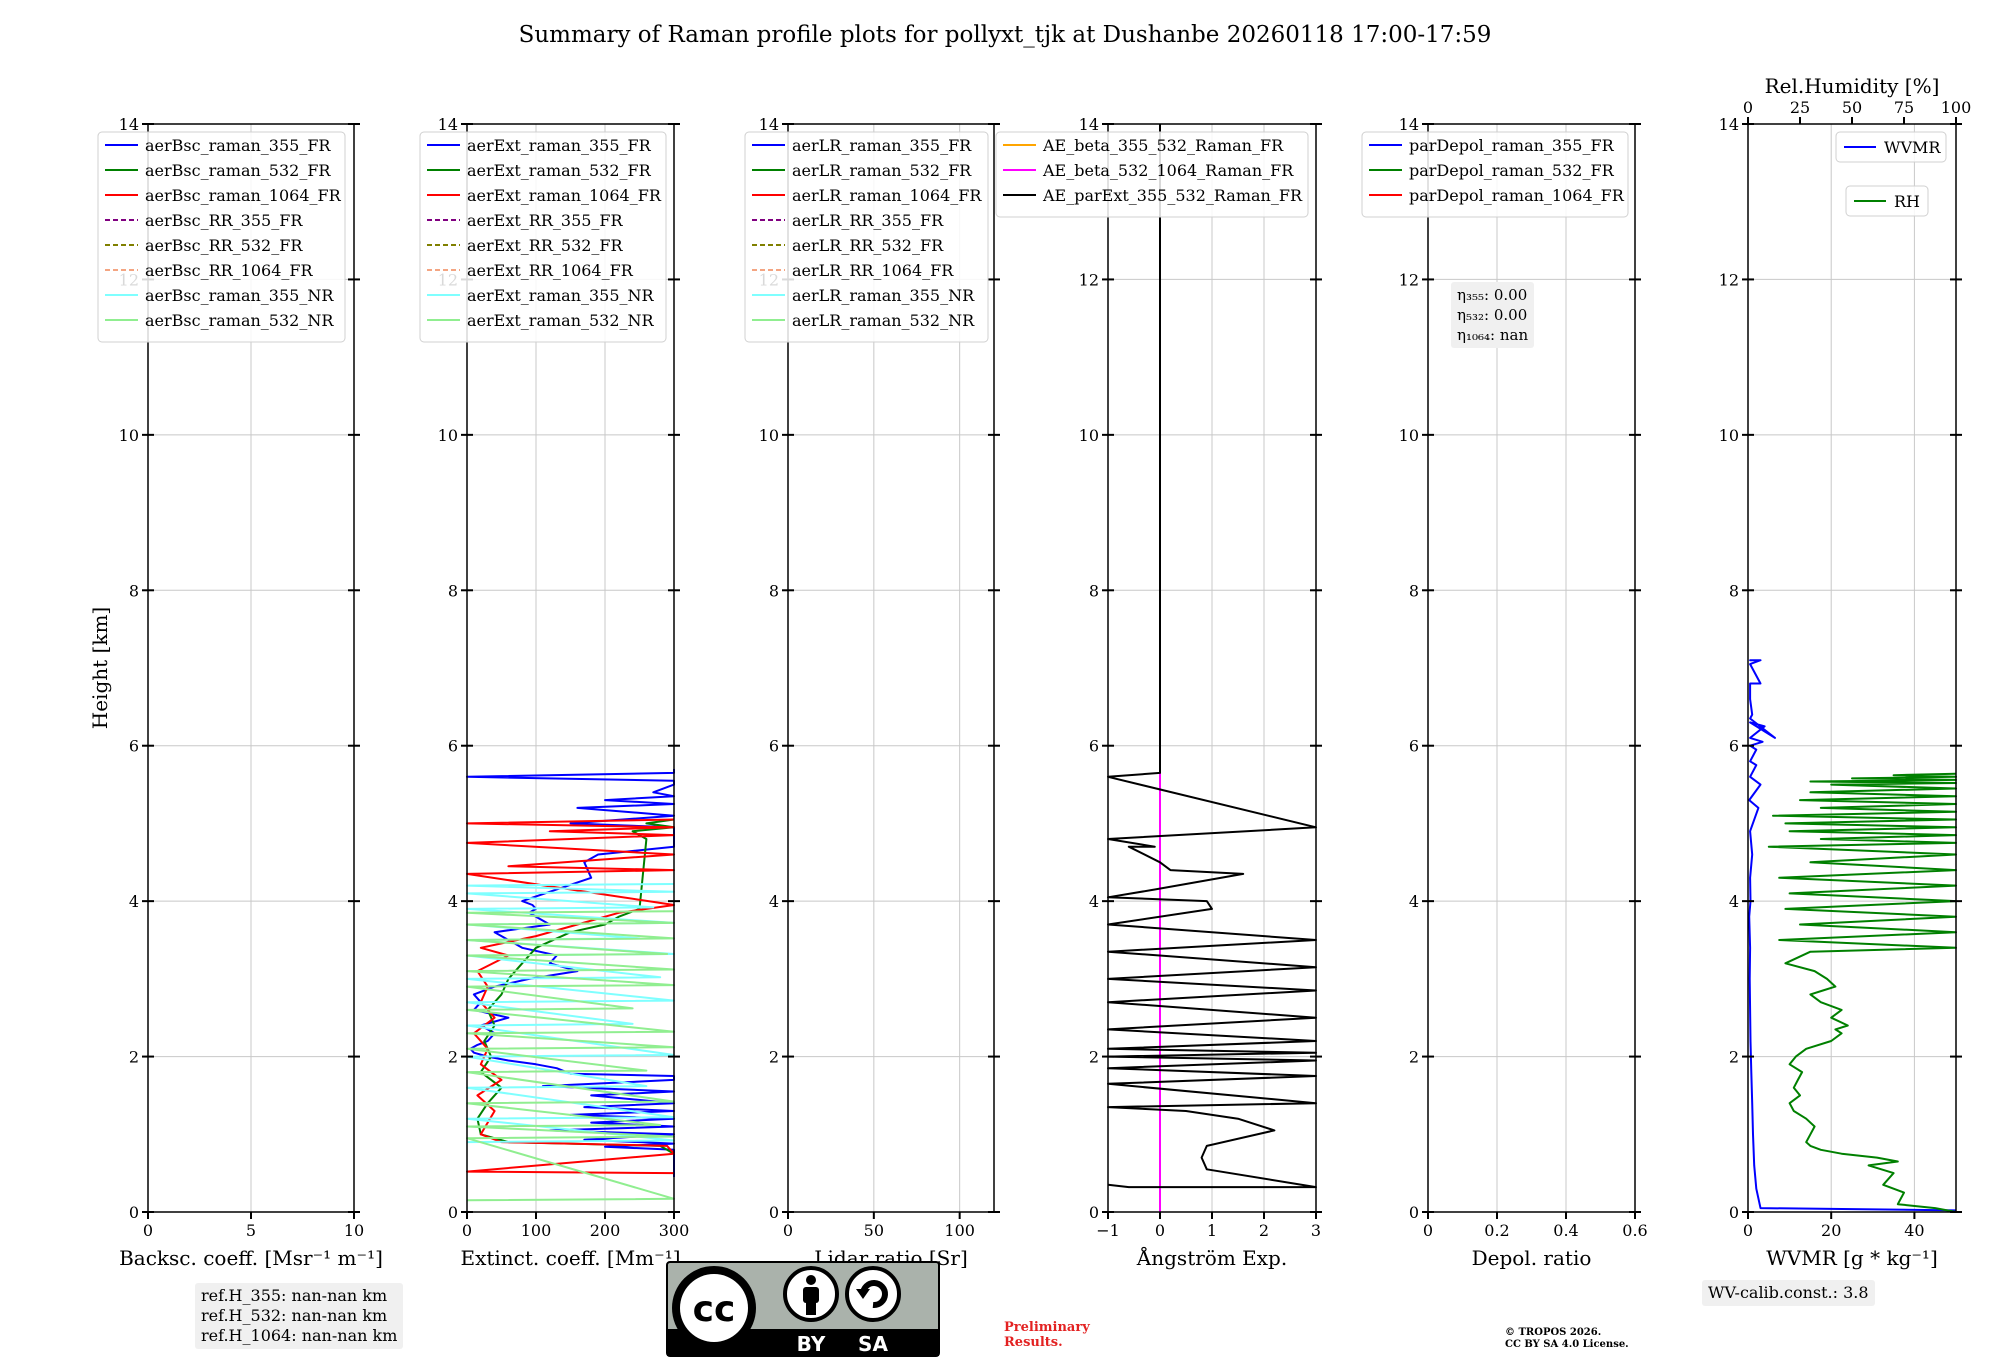 This screenshot has height=1360, width=2000. What do you see at coordinates (1852, 1258) in the screenshot?
I see `x-axis-label: WVMR [g * kg⁻¹]` at bounding box center [1852, 1258].